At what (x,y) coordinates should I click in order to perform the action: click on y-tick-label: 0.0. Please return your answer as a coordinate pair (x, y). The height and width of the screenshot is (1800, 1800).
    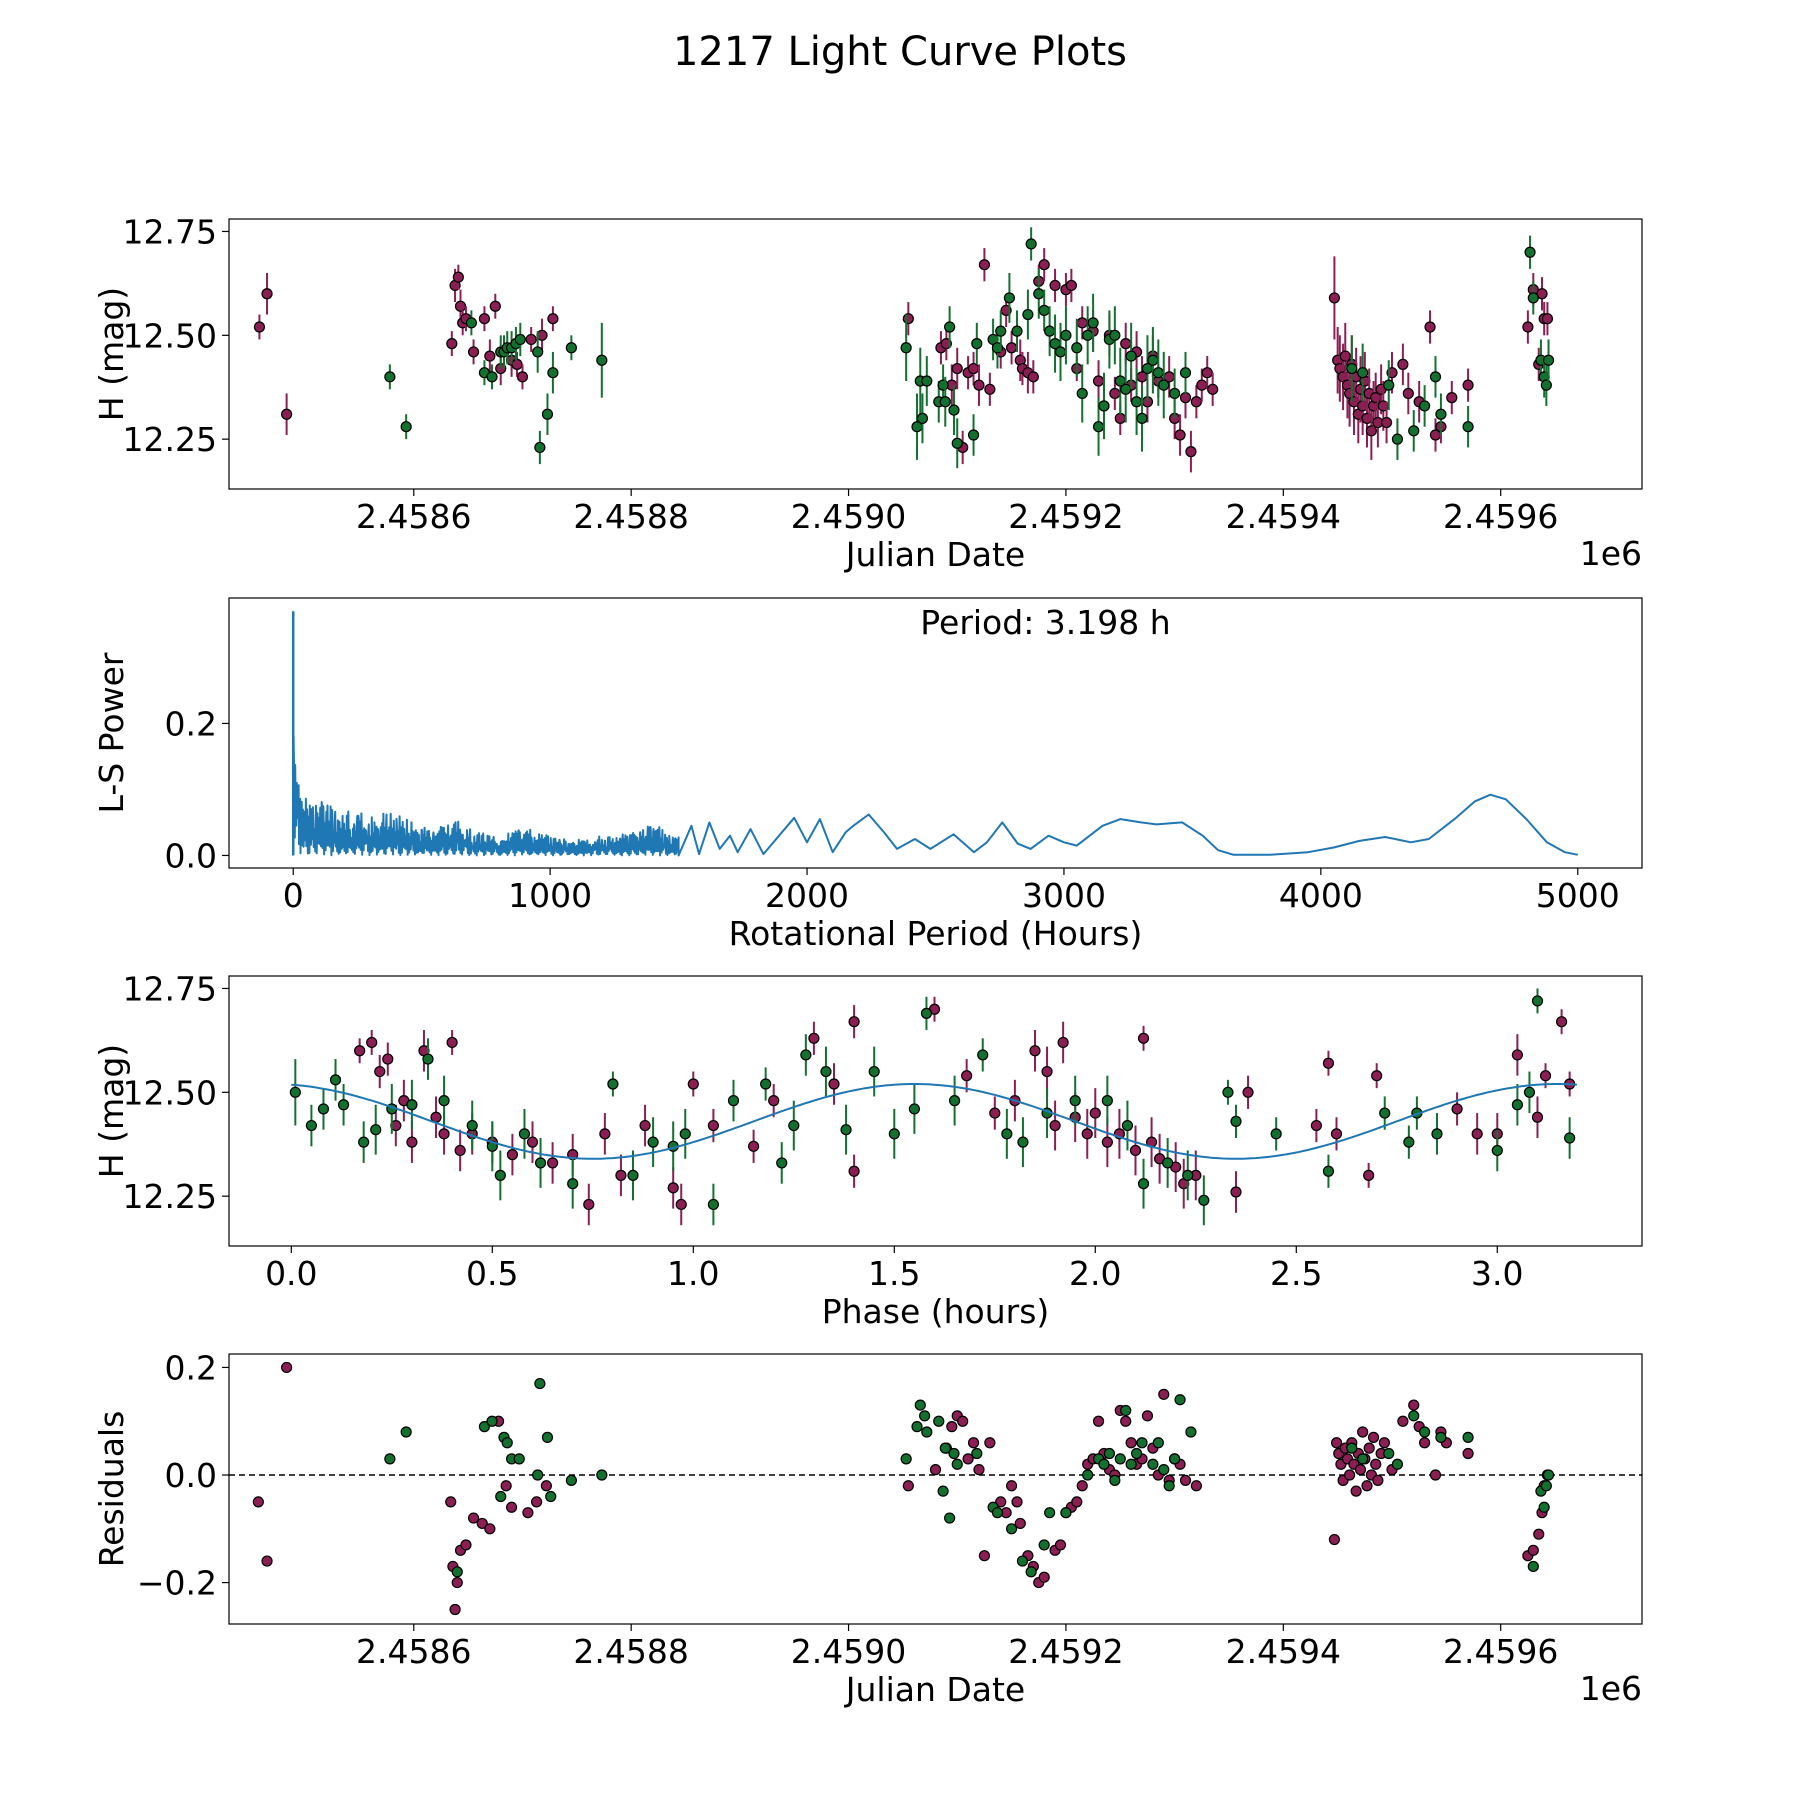
    Looking at the image, I should click on (191, 855).